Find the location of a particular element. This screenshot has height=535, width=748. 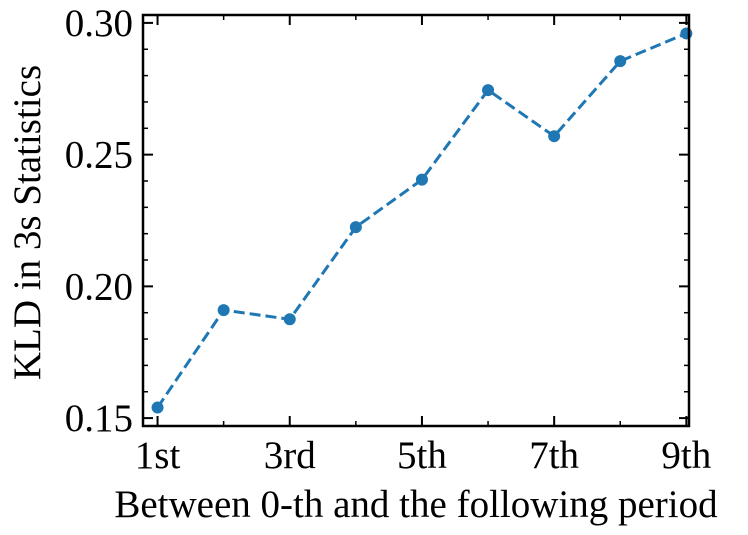

y-tick-label: 0.15 is located at coordinates (99, 418).